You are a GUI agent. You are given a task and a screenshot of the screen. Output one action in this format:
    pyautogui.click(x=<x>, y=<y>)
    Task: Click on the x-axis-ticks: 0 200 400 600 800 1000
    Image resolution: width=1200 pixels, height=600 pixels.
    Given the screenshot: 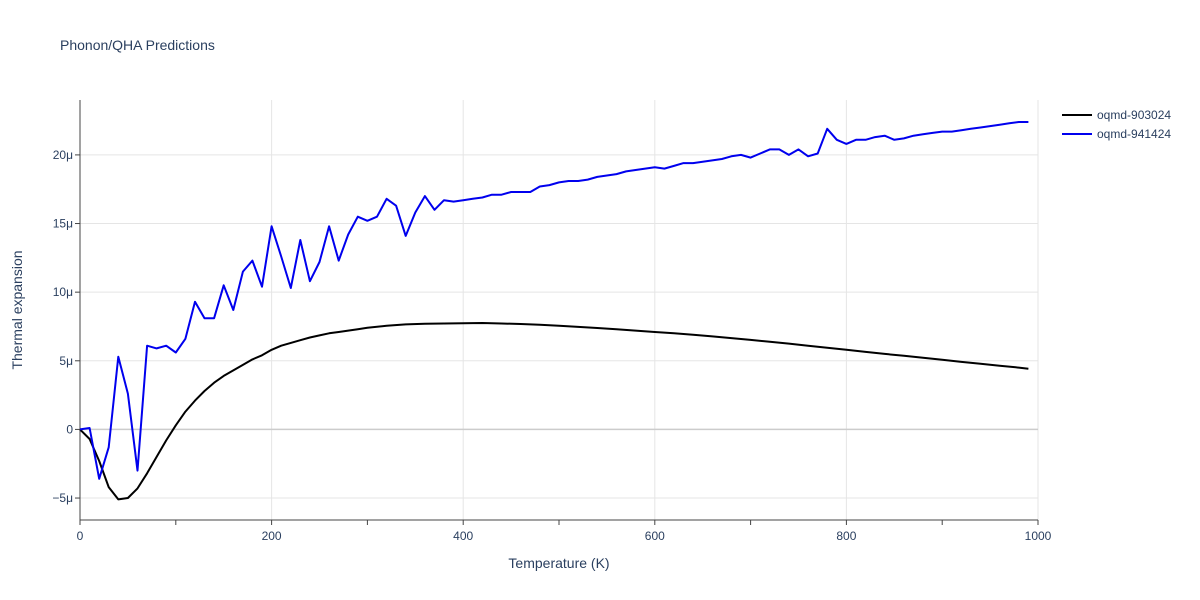 What is the action you would take?
    pyautogui.click(x=564, y=531)
    